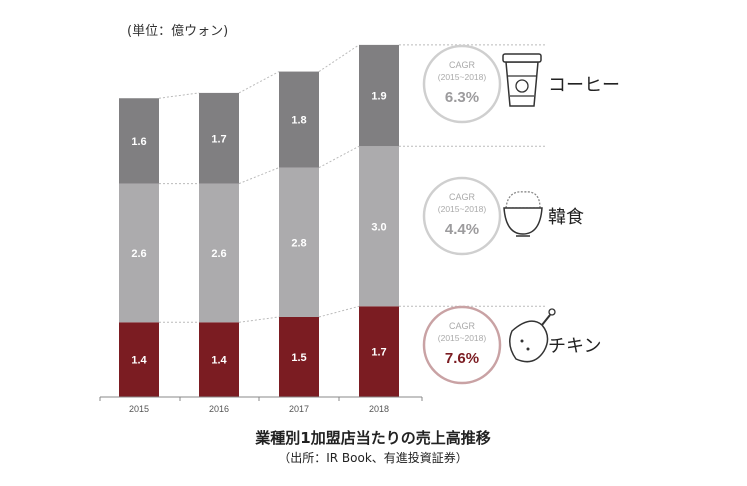 This screenshot has height=486, width=747. I want to click on cagr-group-korean: CAGR (2015~2018) 4.4% 韓食, so click(503, 216).